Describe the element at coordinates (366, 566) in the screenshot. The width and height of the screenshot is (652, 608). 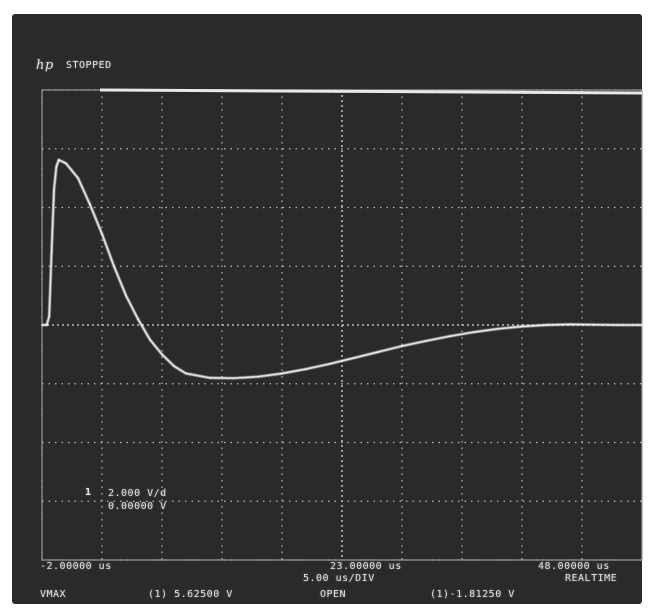
I see `timebase-center: 23.00000 us` at that location.